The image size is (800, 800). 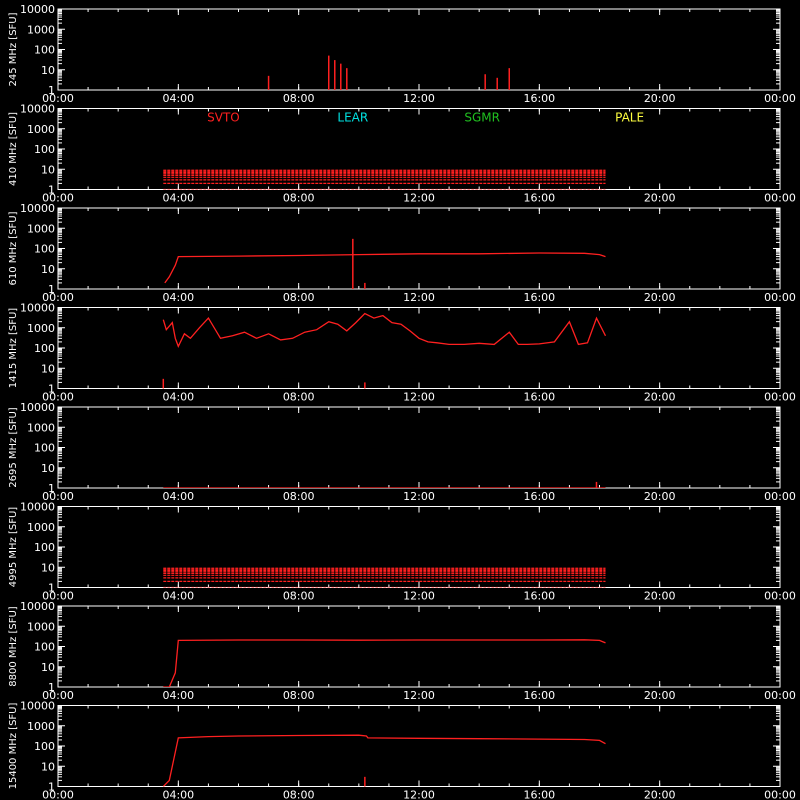 What do you see at coordinates (13, 149) in the screenshot?
I see `y-axis-label: 410 MHz [SFU]` at bounding box center [13, 149].